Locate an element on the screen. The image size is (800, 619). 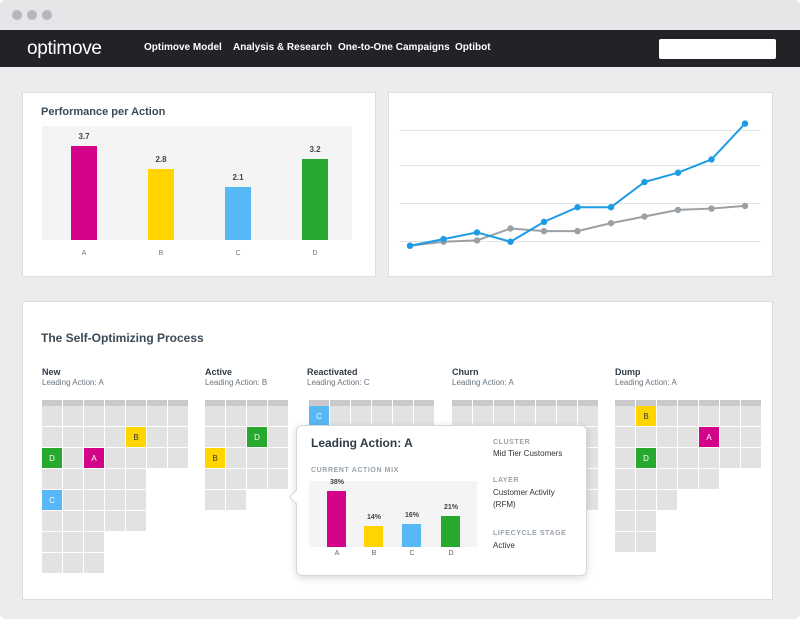
nav-optimove-model: Optimove Model is located at coordinates (183, 47).